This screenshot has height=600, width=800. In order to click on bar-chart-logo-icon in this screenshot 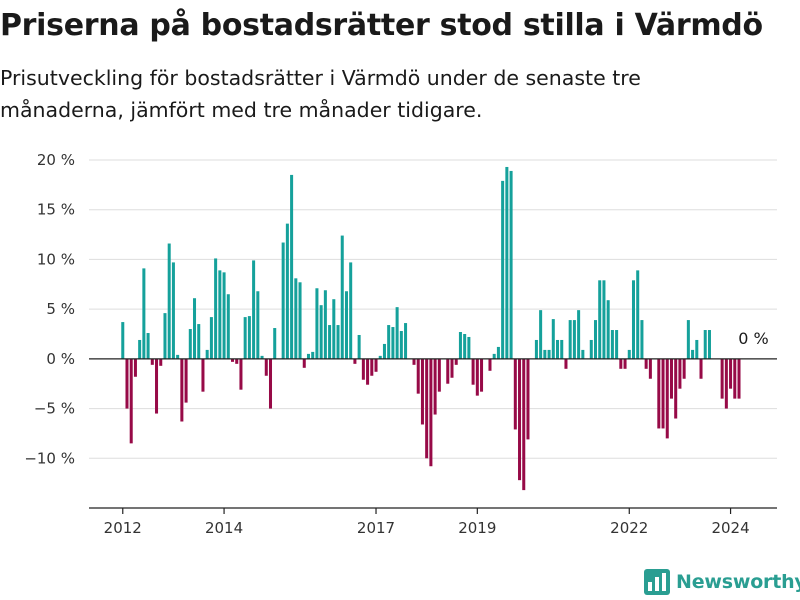, I will do `click(657, 582)`.